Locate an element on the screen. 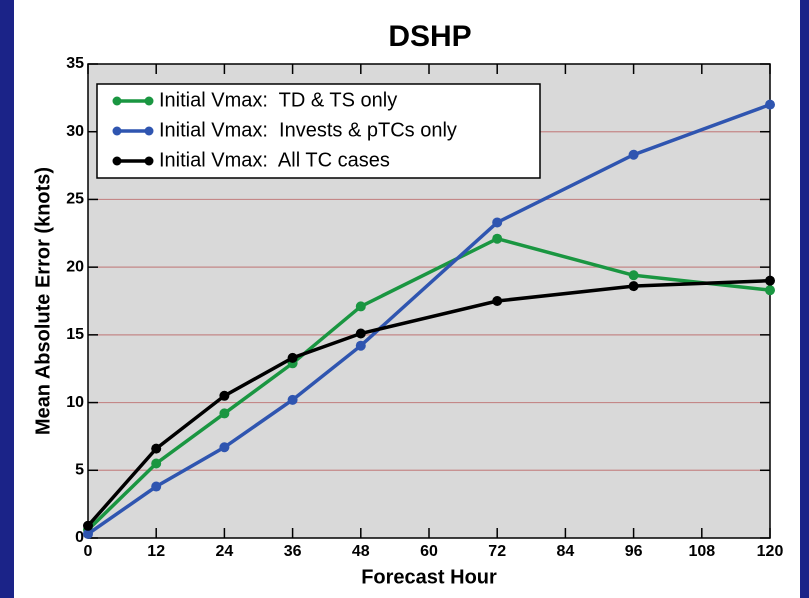  x-tick-label: 36 is located at coordinates (293, 551).